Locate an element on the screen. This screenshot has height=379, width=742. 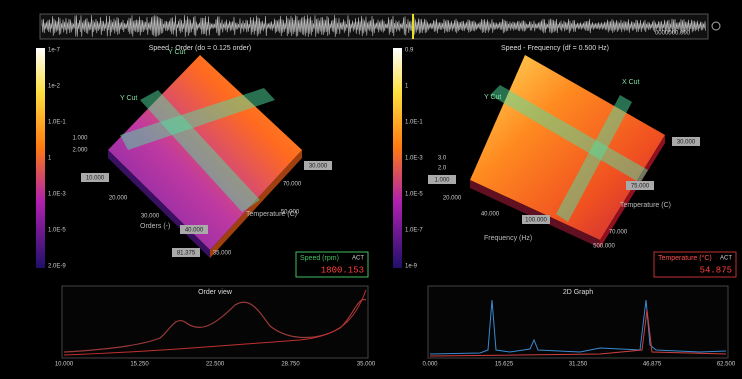
waveform is located at coordinates (374, 26).